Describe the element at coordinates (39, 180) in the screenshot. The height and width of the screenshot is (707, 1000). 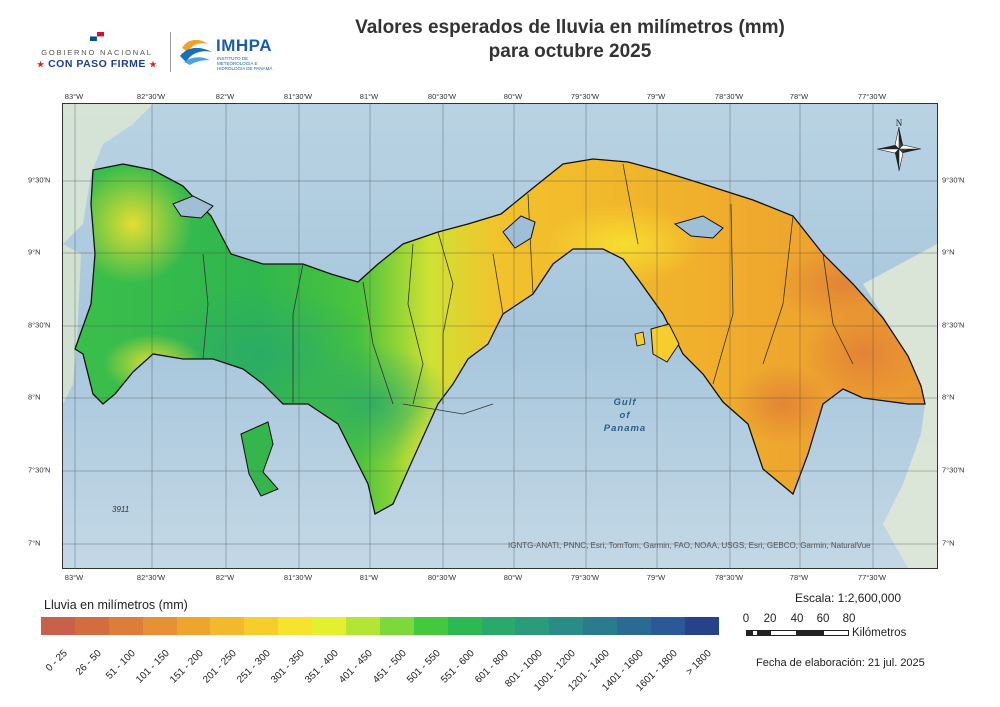
I see `lat-left-1: 9°30'N` at that location.